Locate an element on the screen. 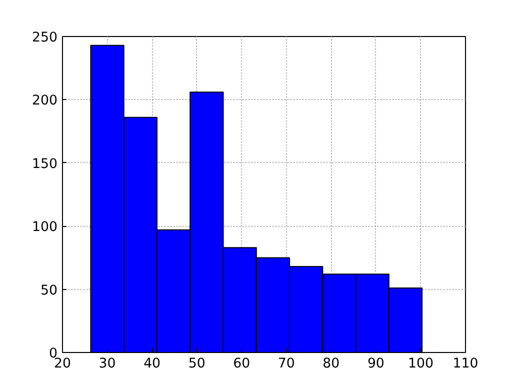 The width and height of the screenshot is (520, 390). x-tick-label: 80 is located at coordinates (331, 364).